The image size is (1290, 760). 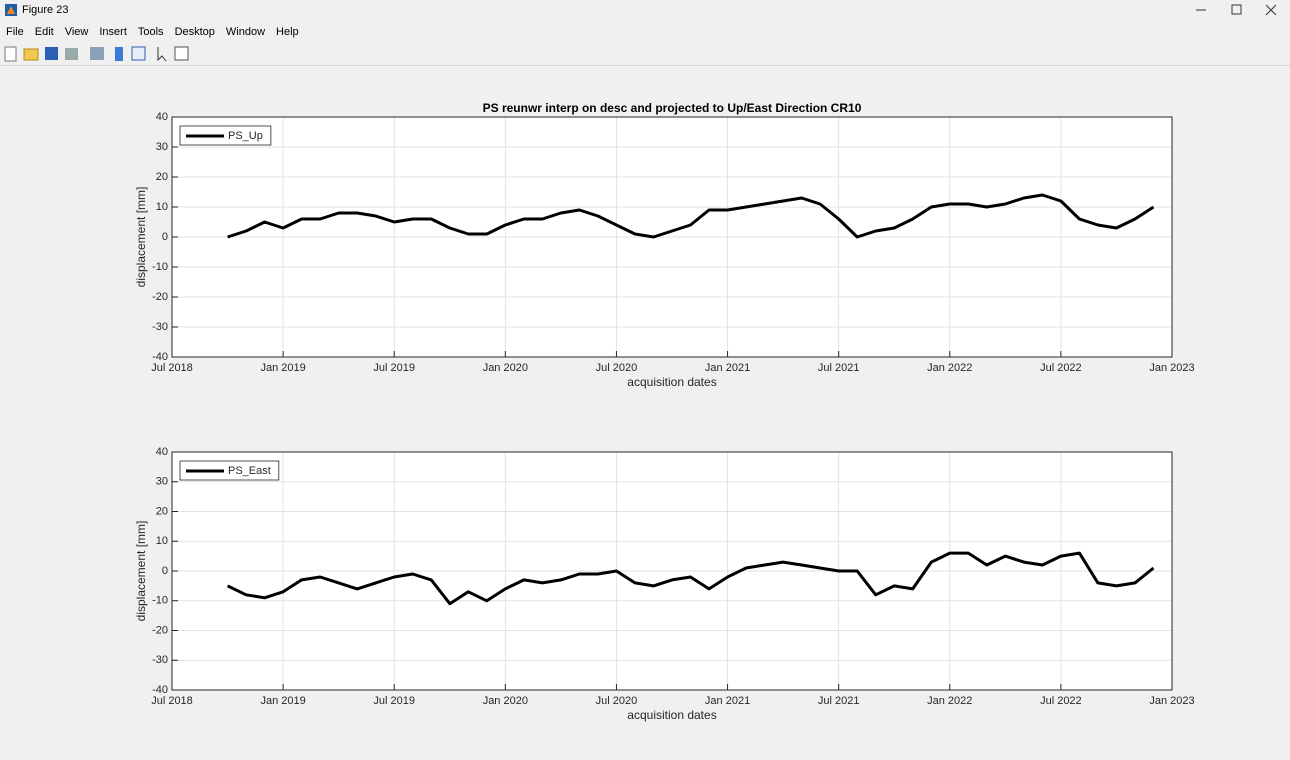 I want to click on legend-icon, so click(x=138, y=53).